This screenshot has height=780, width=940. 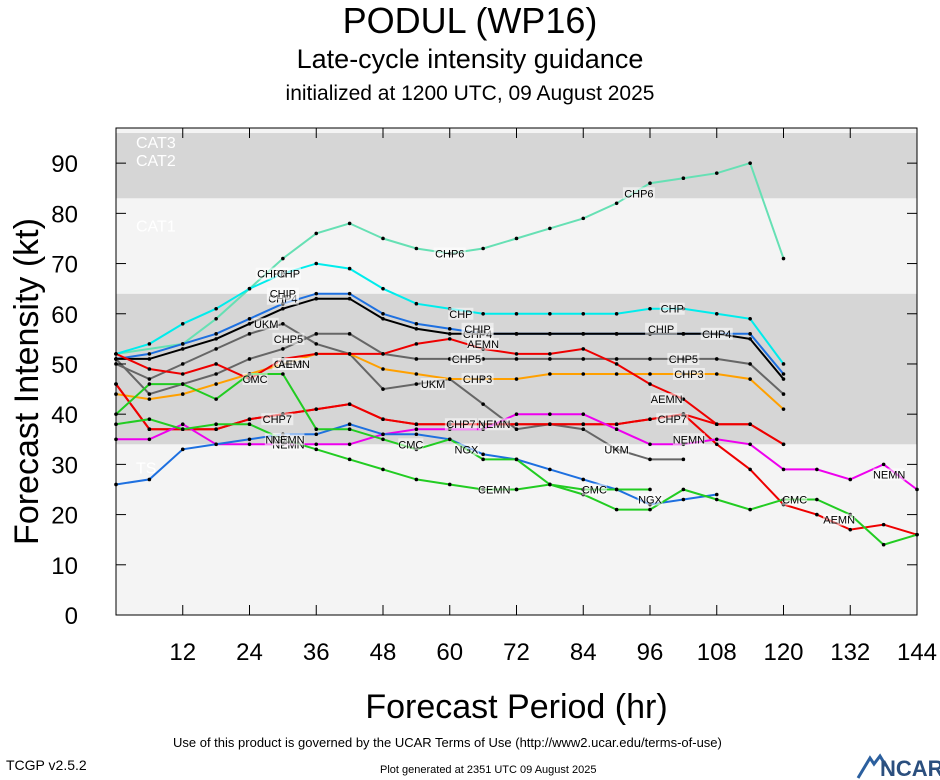 I want to click on x-tick-label: 60, so click(x=449, y=652).